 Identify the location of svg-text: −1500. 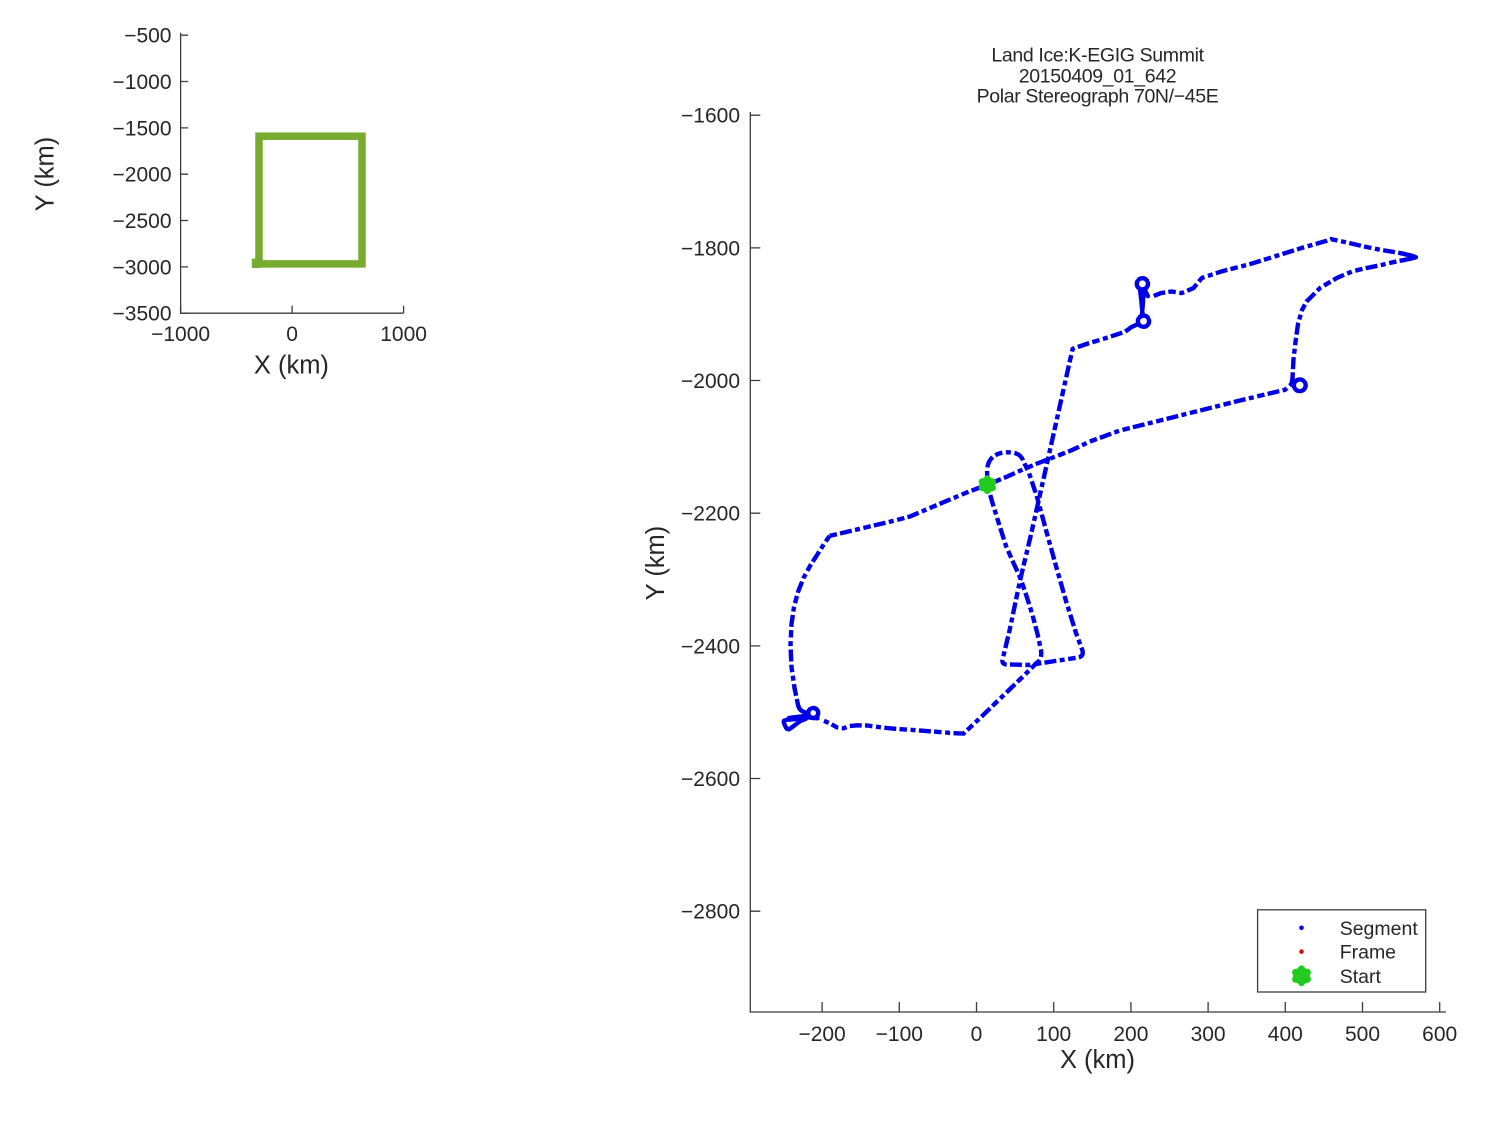
(142, 128).